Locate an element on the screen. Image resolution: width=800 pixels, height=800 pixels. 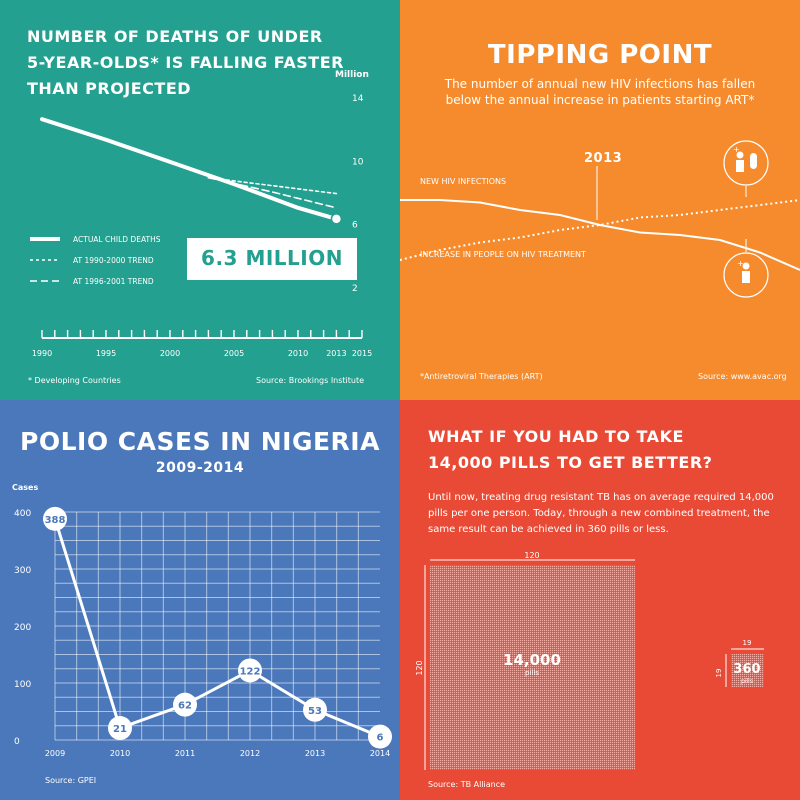
source-label: Source: www.avac.org is located at coordinates (742, 376).